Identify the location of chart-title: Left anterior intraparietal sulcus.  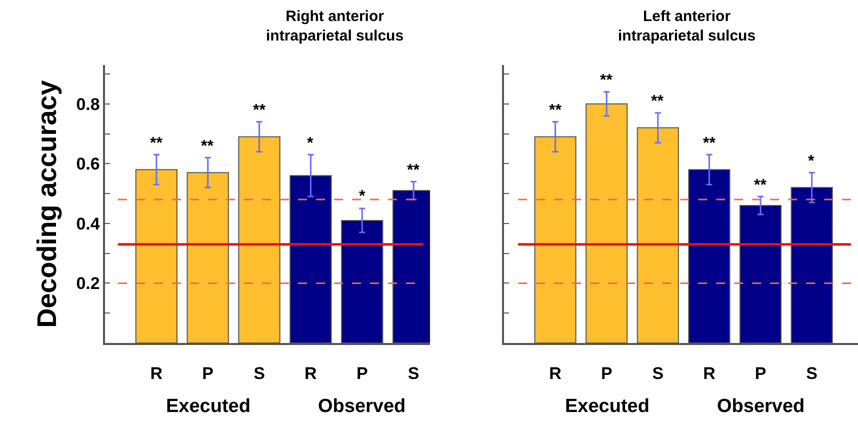
(687, 26).